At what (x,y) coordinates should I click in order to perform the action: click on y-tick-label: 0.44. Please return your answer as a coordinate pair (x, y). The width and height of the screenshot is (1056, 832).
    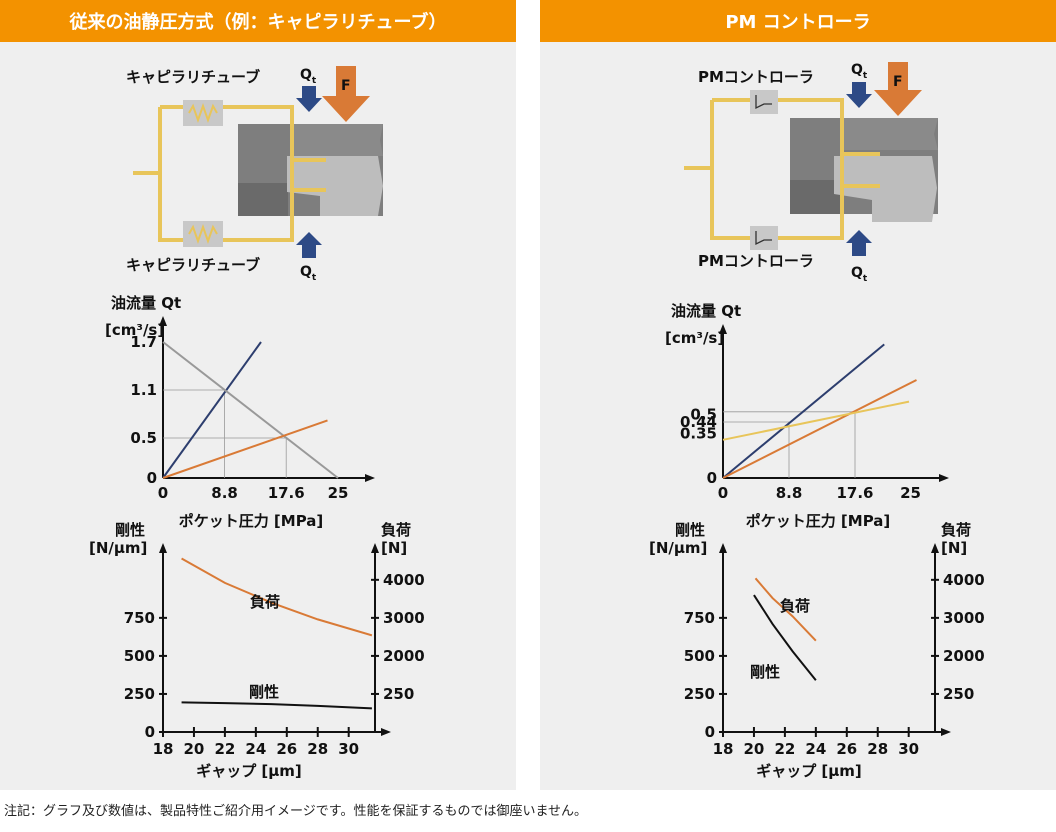
    Looking at the image, I should click on (698, 422).